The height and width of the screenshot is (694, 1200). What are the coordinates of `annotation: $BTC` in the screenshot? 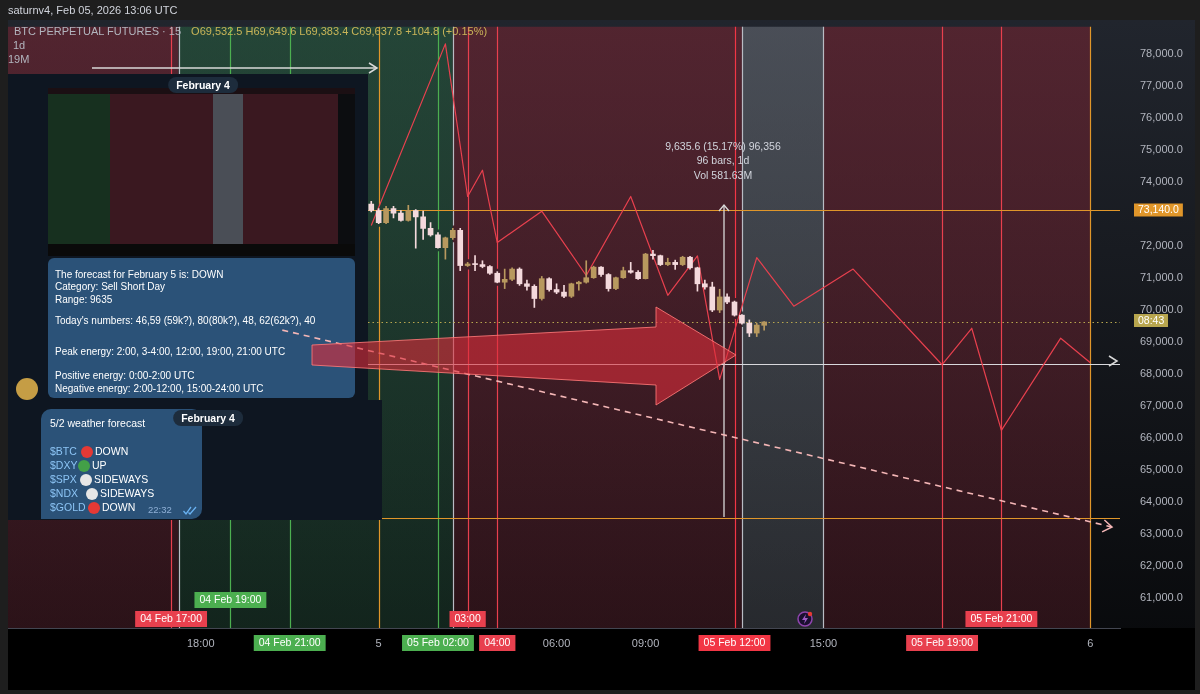 It's located at (63, 451).